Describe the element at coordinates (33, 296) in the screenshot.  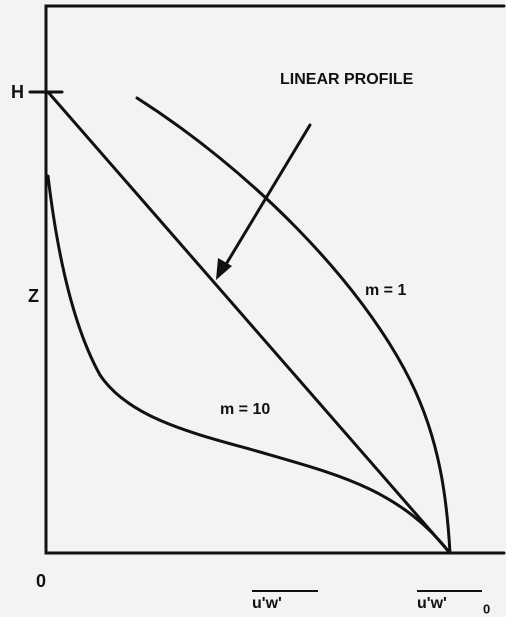
I see `z-label: Z` at that location.